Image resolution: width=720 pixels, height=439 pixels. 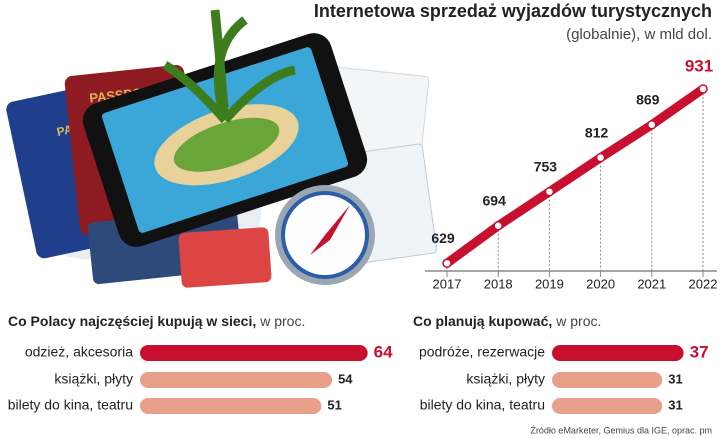 I want to click on data-label: 629, so click(x=443, y=238).